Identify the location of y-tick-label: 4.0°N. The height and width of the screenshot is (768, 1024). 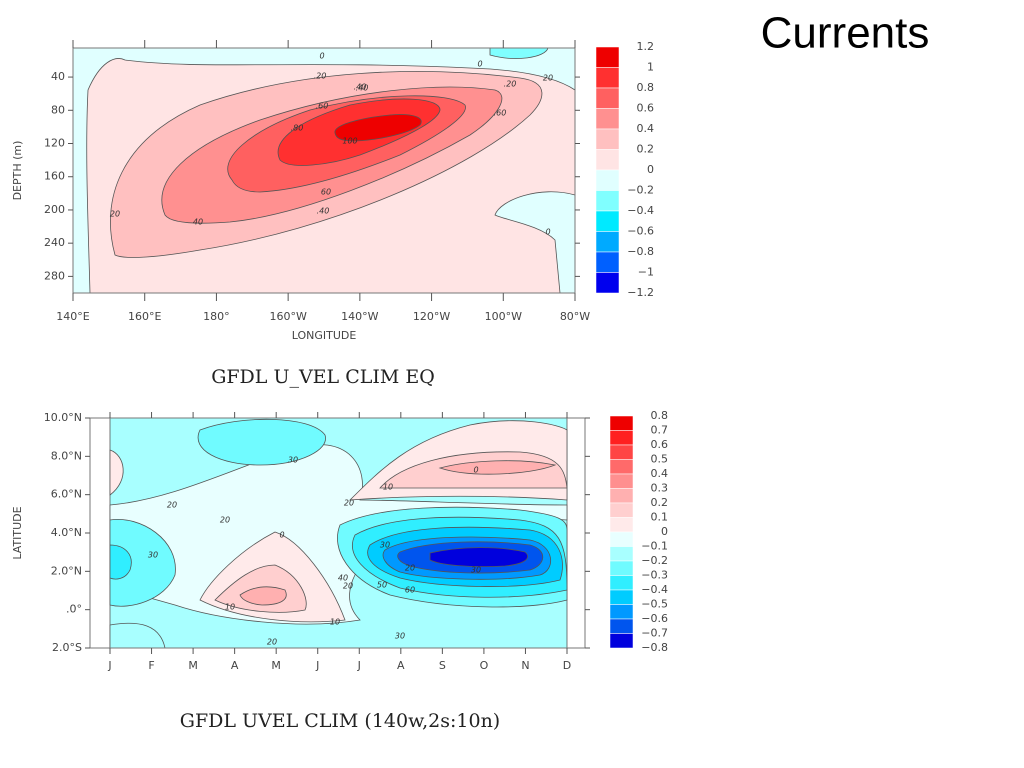
(66, 532).